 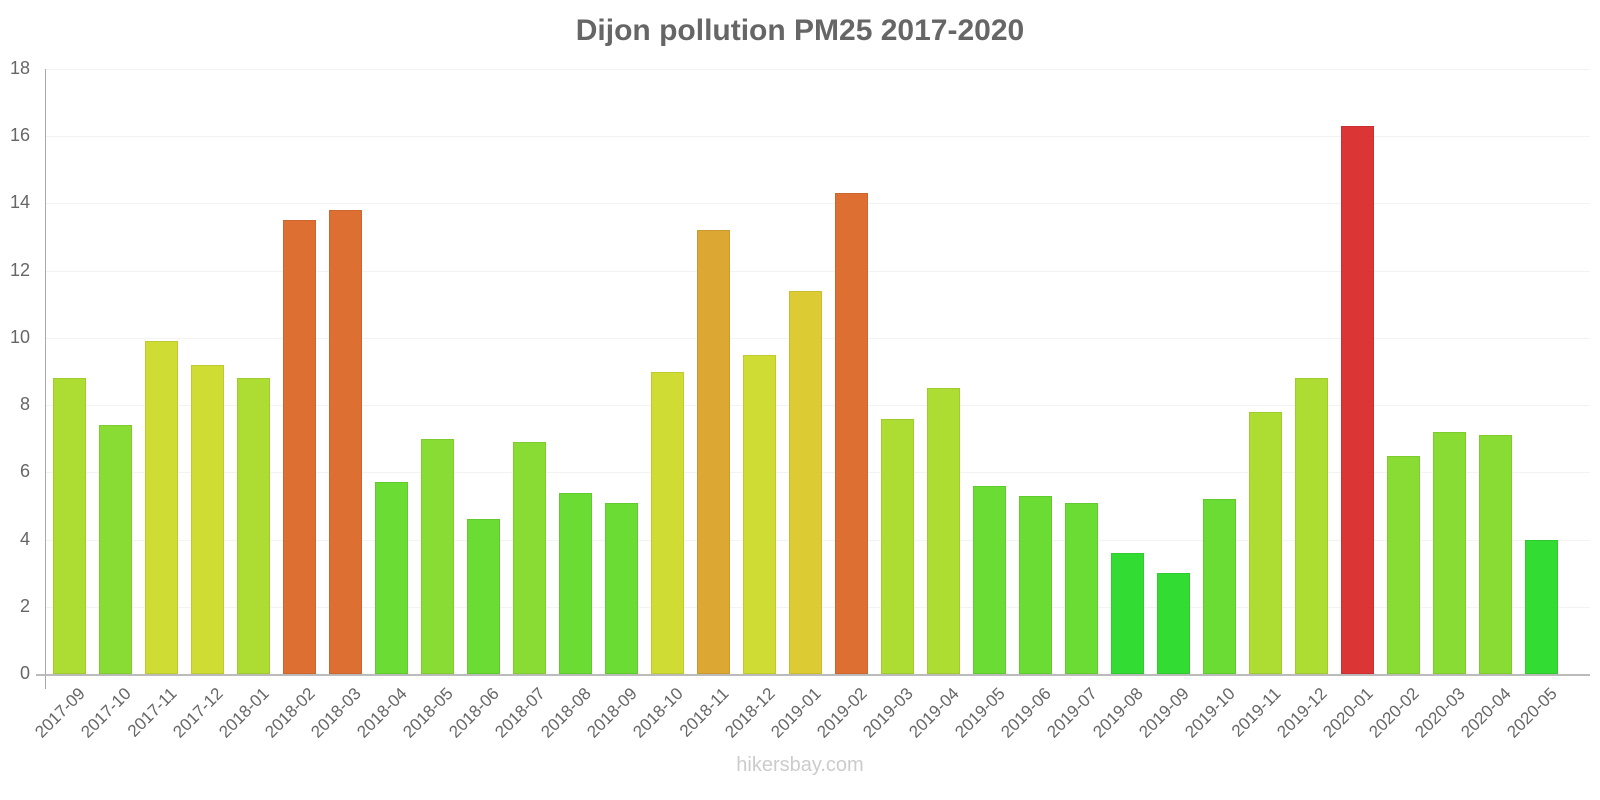 I want to click on x-axis, so click(x=813, y=675).